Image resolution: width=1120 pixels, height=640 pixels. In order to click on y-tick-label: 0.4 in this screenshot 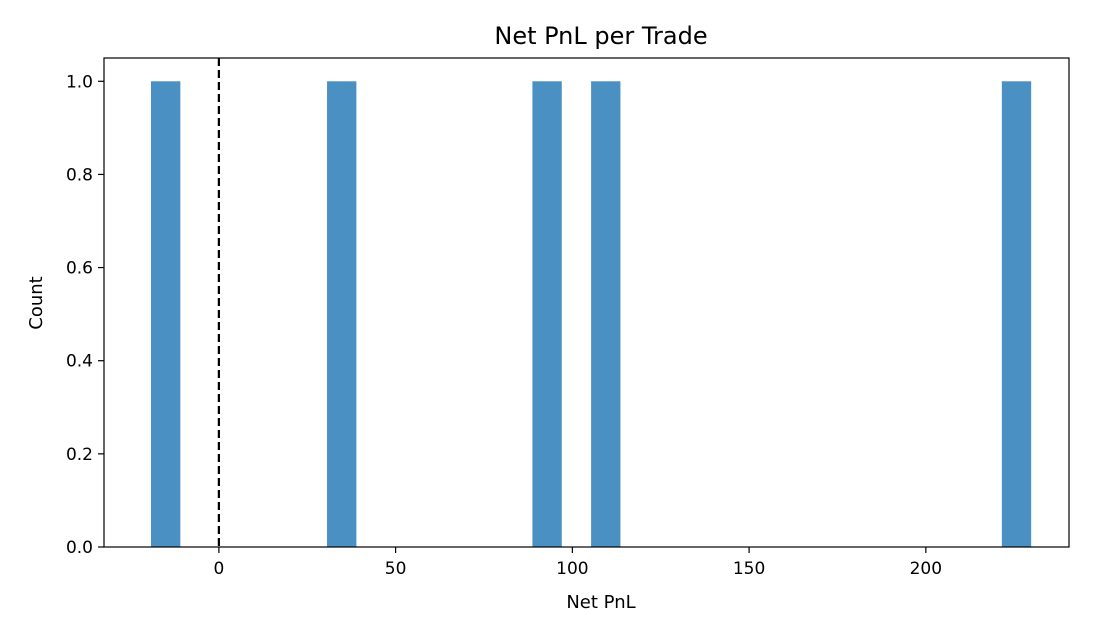, I will do `click(79, 362)`.